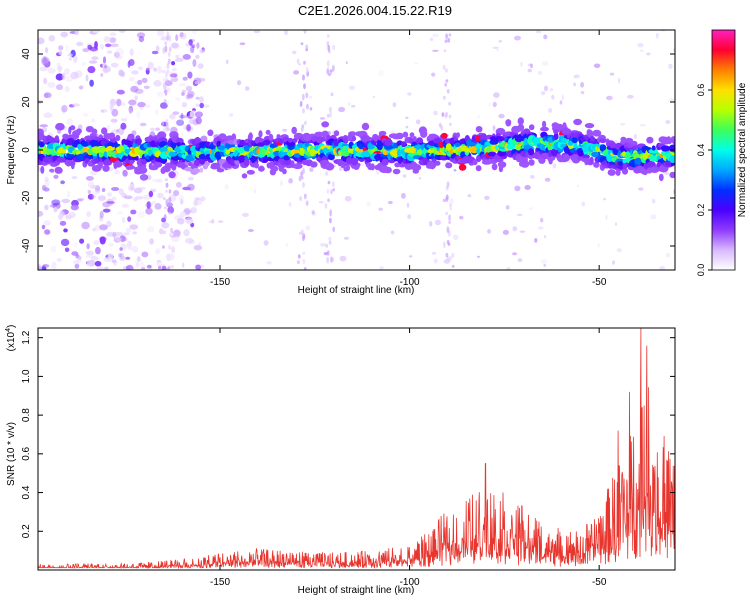 The height and width of the screenshot is (600, 750). What do you see at coordinates (26, 150) in the screenshot?
I see `y-tick-label: 0` at bounding box center [26, 150].